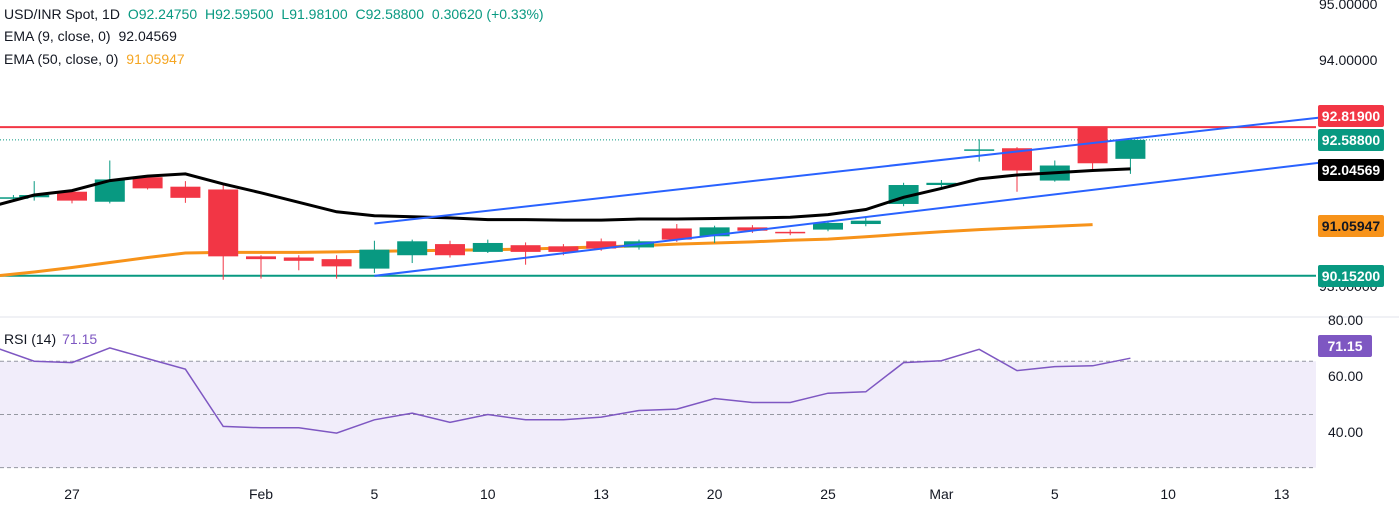 The height and width of the screenshot is (505, 1399). What do you see at coordinates (162, 14) in the screenshot?
I see `open-value: O92.24750` at bounding box center [162, 14].